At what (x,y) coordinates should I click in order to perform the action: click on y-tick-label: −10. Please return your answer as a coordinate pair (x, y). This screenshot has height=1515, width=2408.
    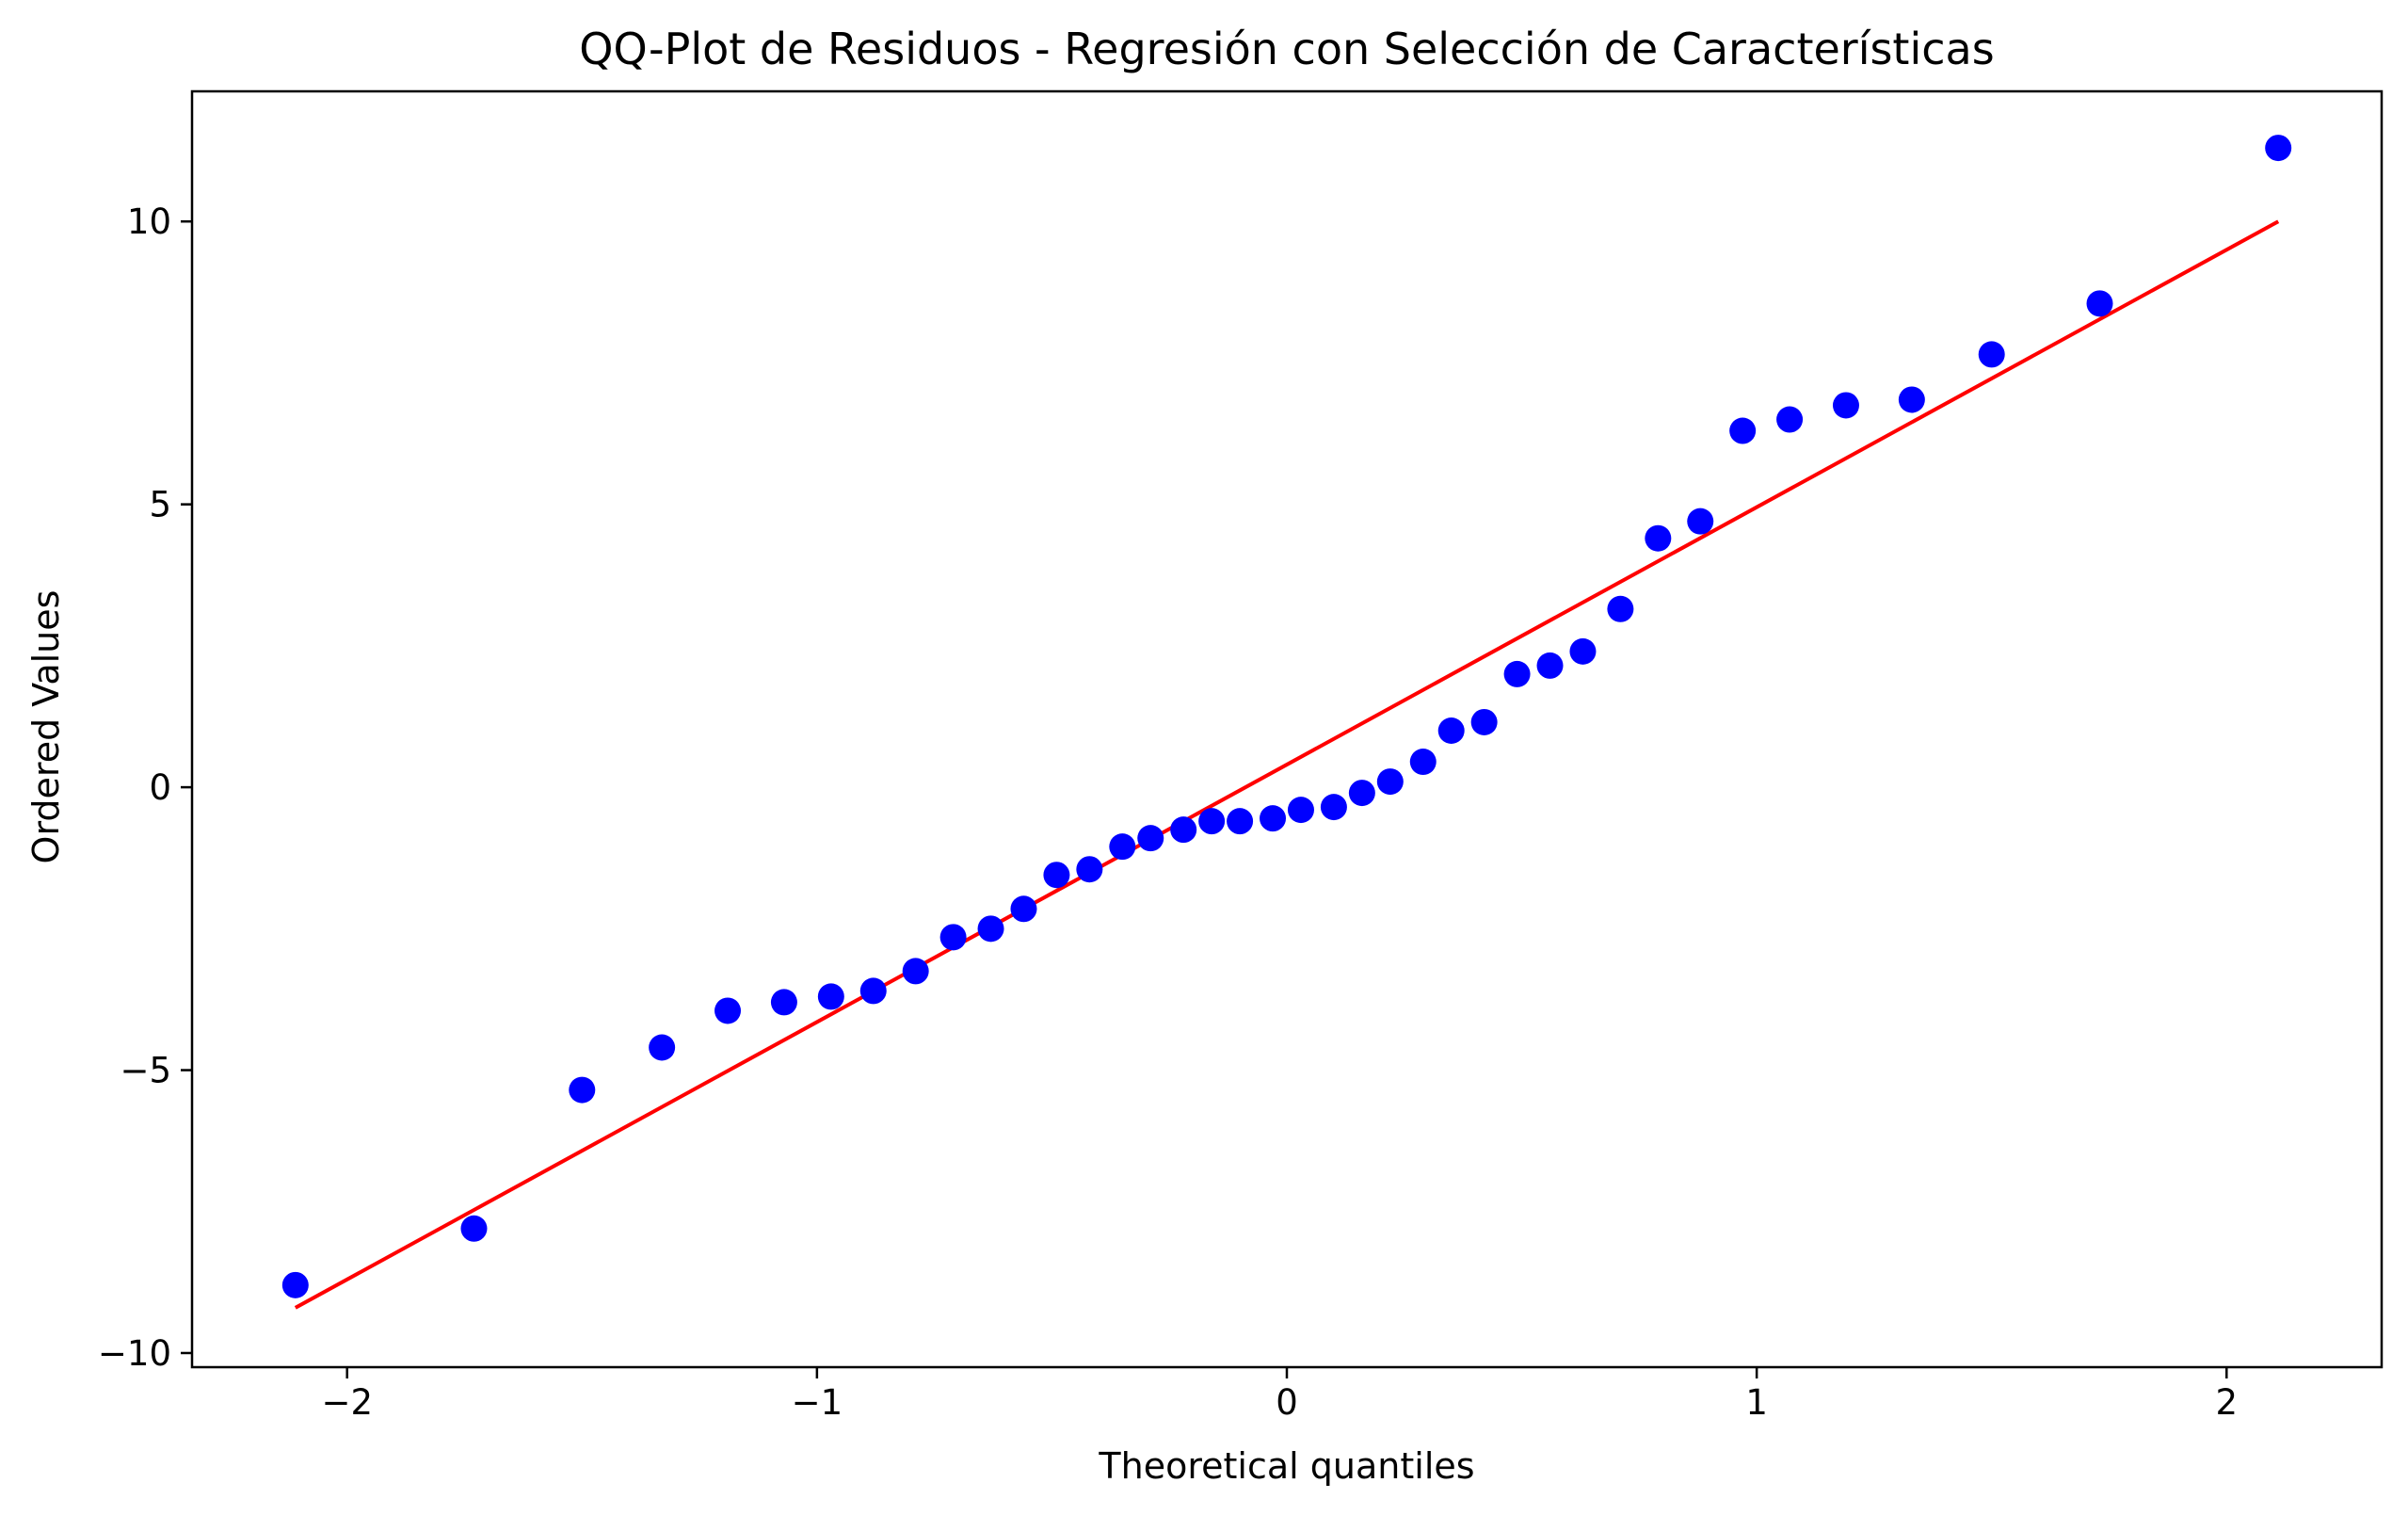
    Looking at the image, I should click on (134, 1353).